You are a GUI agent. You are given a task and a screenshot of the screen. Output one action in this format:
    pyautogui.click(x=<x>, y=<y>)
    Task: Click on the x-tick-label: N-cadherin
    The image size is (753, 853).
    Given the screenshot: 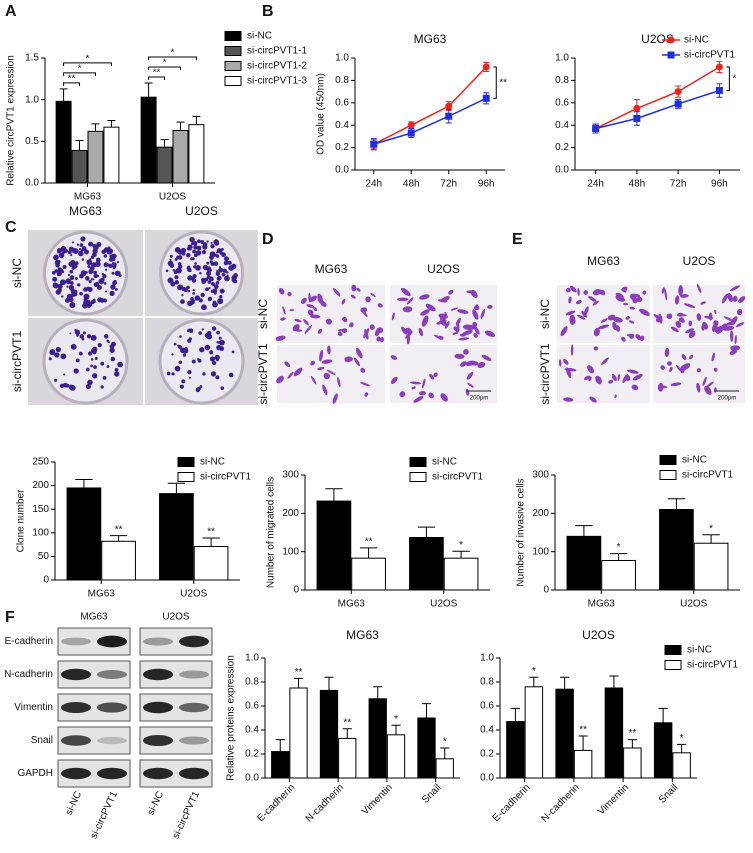 What is the action you would take?
    pyautogui.click(x=325, y=803)
    